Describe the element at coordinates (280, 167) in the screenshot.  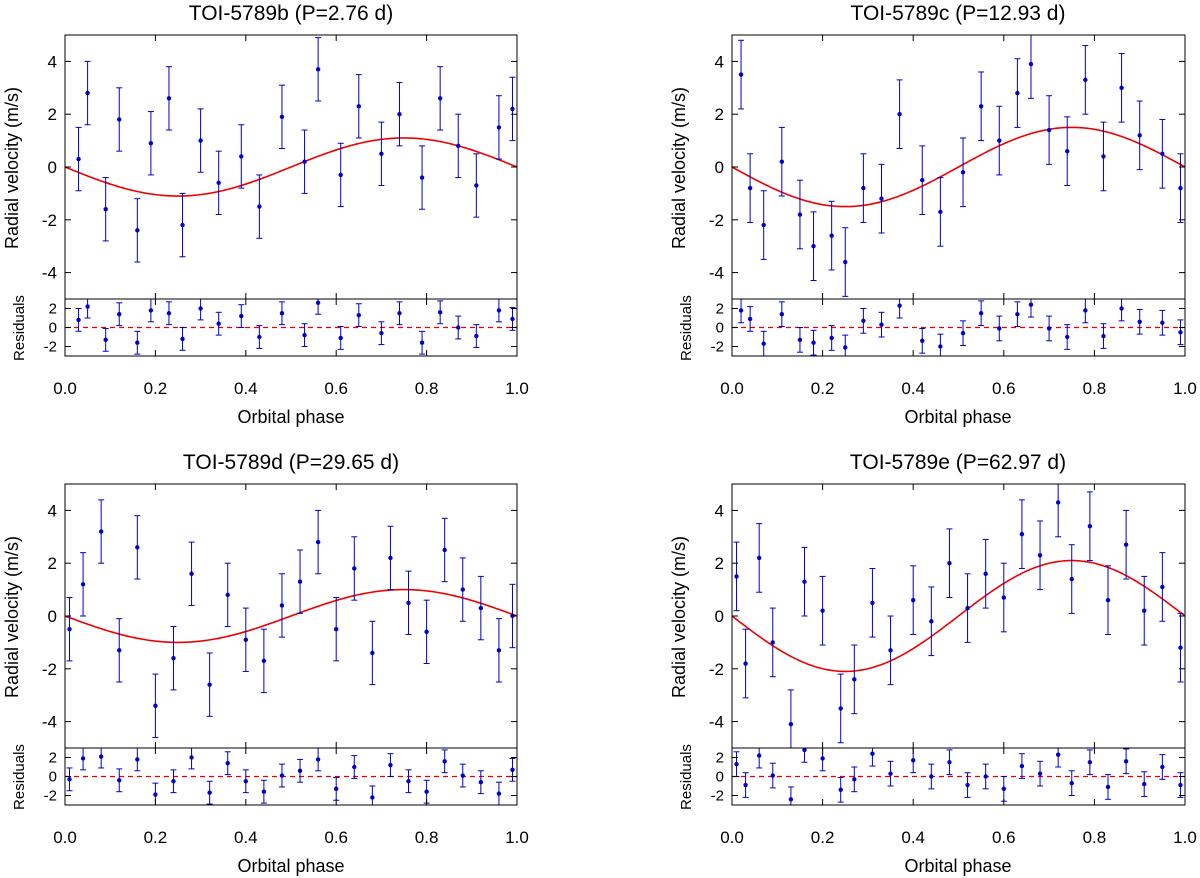
I see `plot-area: -4 -2 0 2 4` at that location.